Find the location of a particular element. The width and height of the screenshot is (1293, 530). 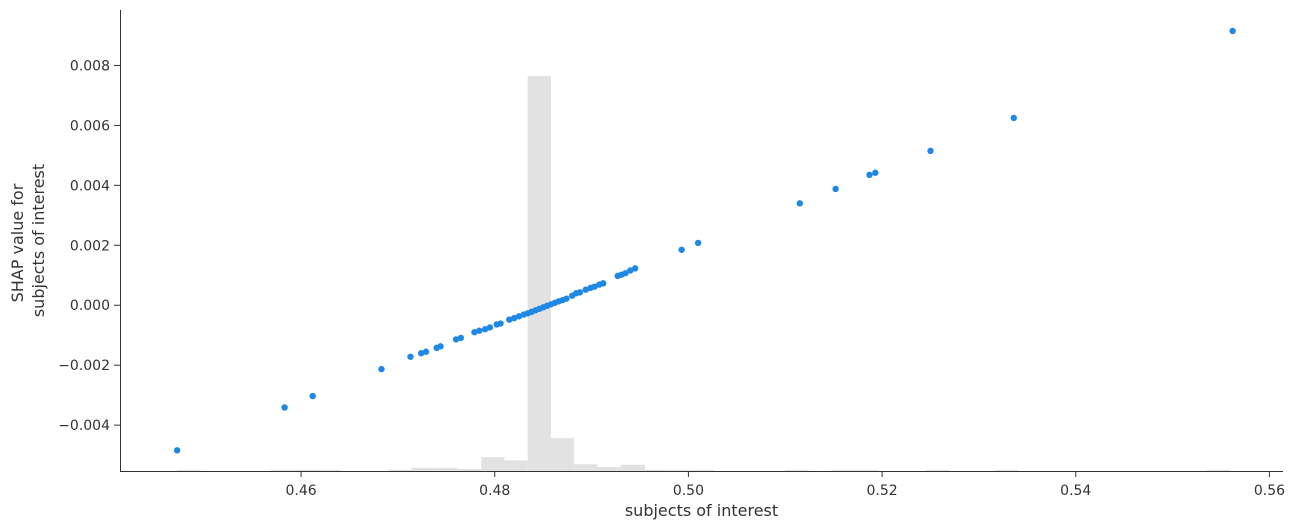

x-axis-label: subjects of interest is located at coordinates (701, 510).